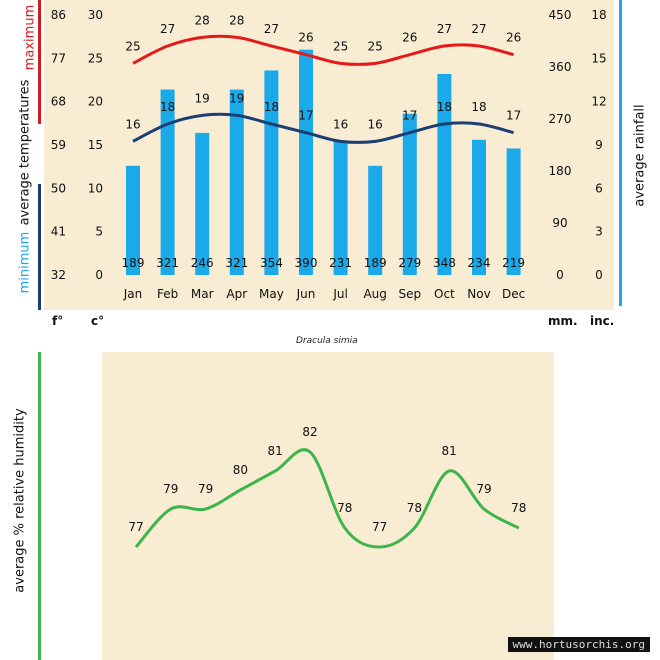  I want to click on rainfall-value-label: 279, so click(409, 263).